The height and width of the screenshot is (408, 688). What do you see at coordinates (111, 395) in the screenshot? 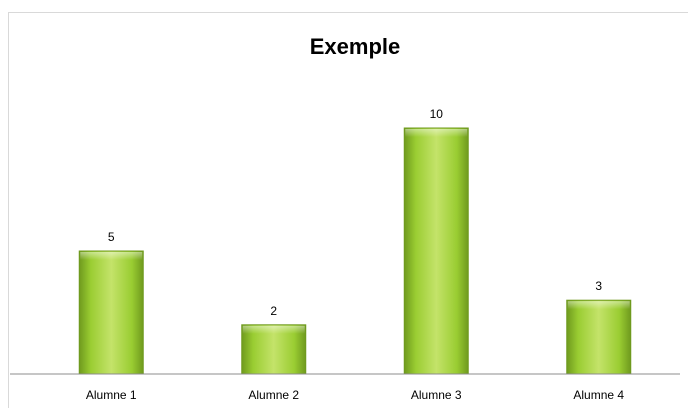
I see `category-label-1: Alumne 1` at bounding box center [111, 395].